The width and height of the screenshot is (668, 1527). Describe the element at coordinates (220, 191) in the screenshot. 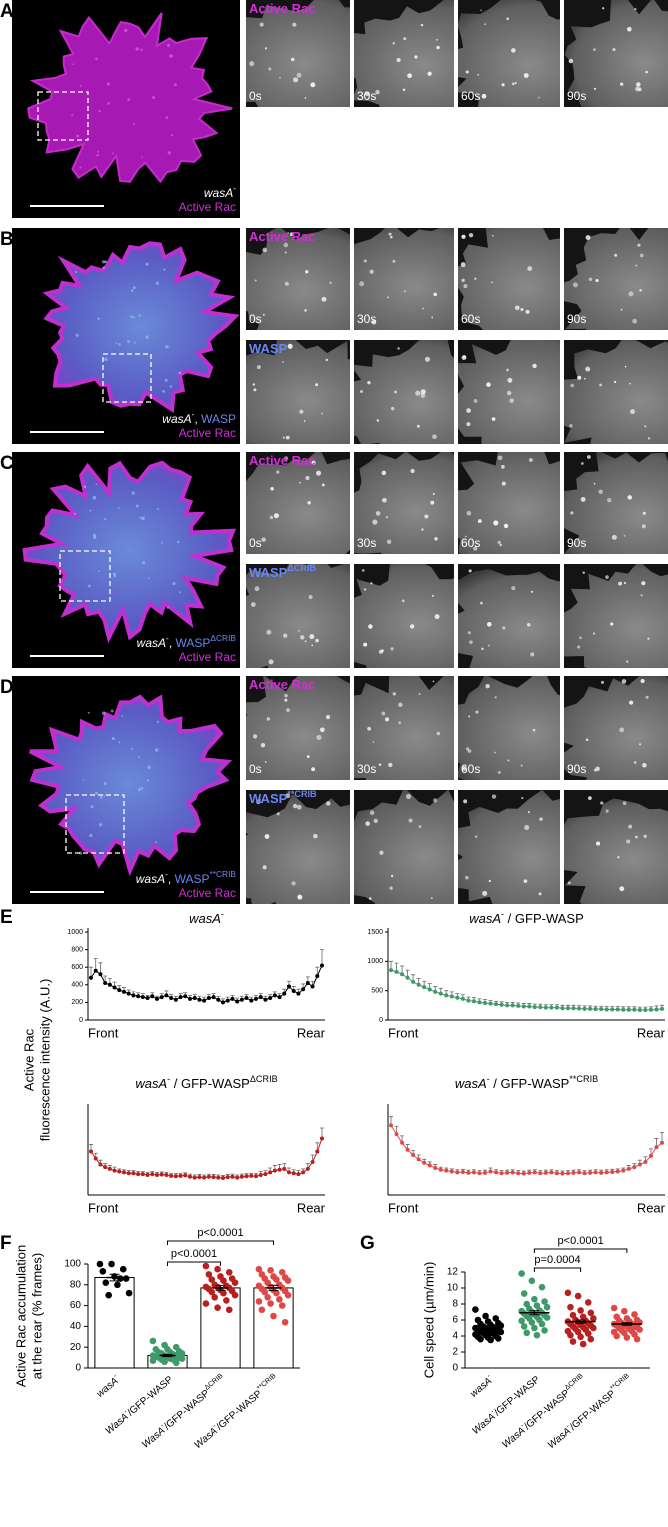

I see `cell-label: wasA-` at that location.